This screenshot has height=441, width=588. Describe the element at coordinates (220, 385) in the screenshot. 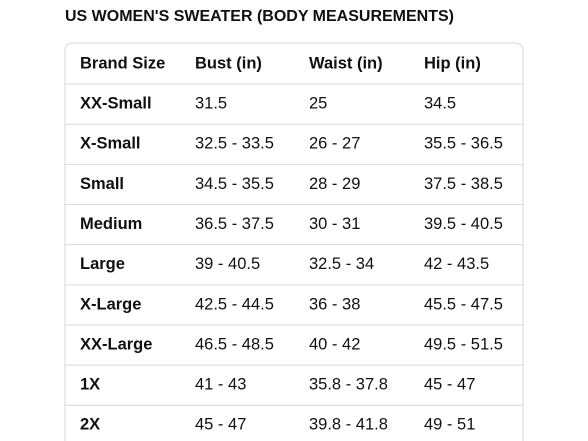

I see `cell: 41 - 43` at that location.